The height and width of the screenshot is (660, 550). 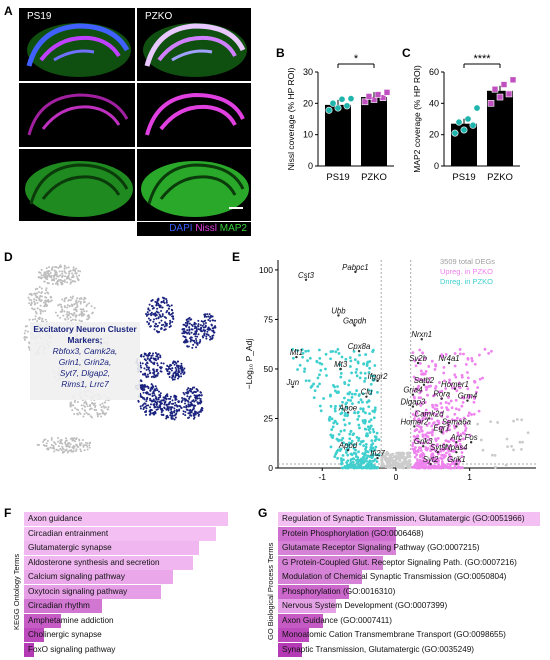 What do you see at coordinates (348, 450) in the screenshot?
I see `labeled-gene-point` at bounding box center [348, 450].